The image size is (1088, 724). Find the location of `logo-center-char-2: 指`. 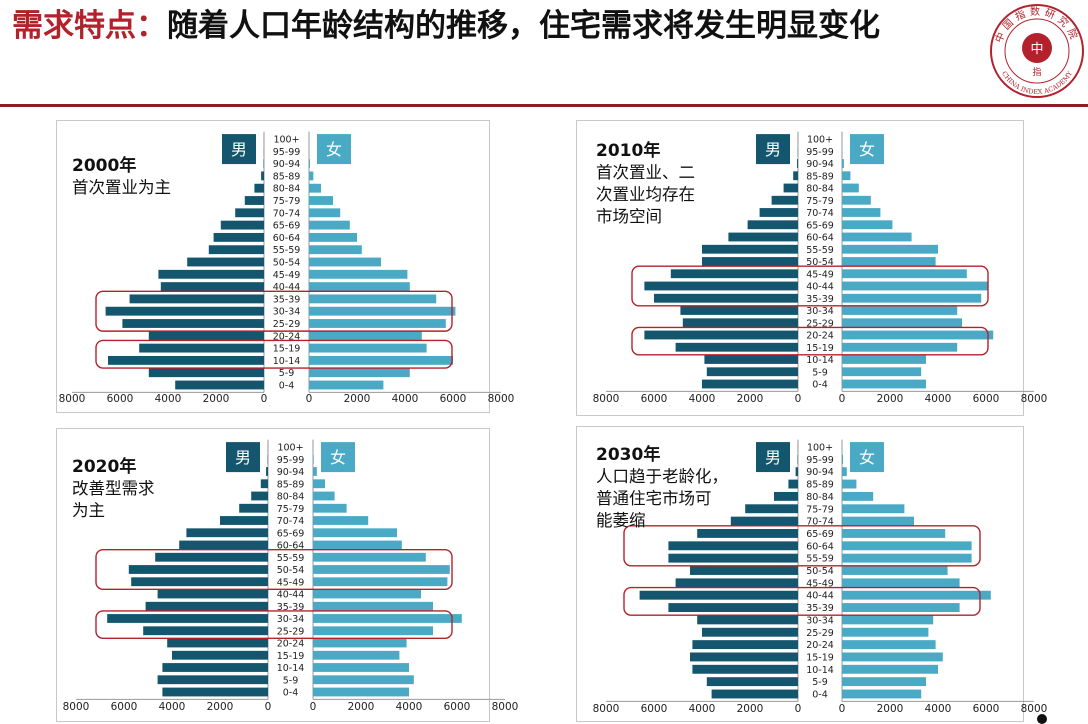

logo-center-char-2: 指 is located at coordinates (1036, 72).